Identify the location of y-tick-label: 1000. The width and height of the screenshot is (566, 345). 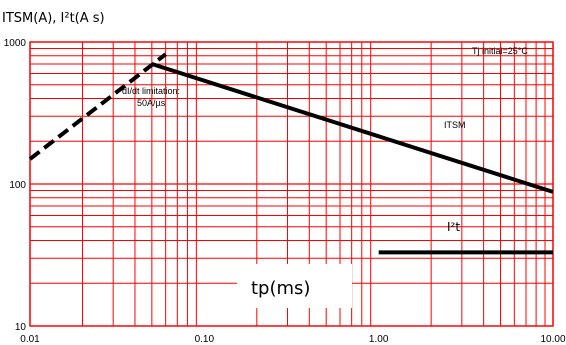
(15, 43).